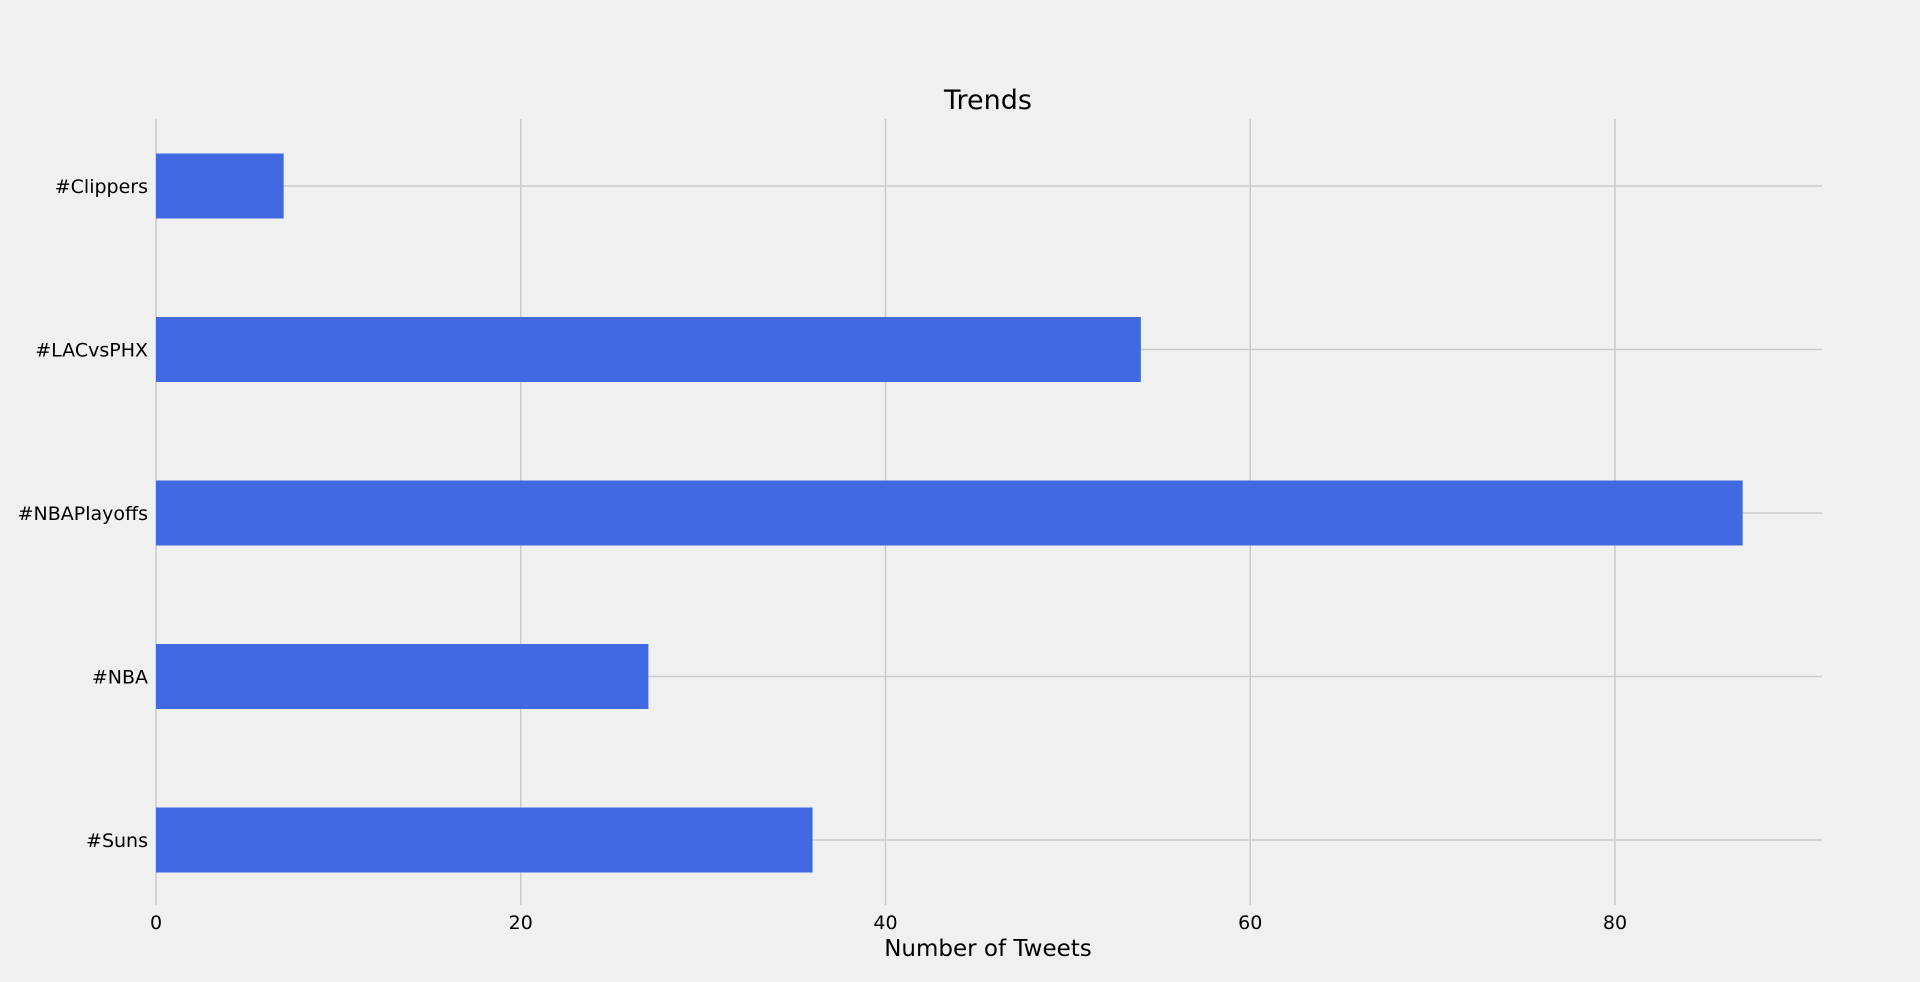 This screenshot has width=1920, height=982. Describe the element at coordinates (91, 351) in the screenshot. I see `y-tick-label: #LACvsPHX` at that location.